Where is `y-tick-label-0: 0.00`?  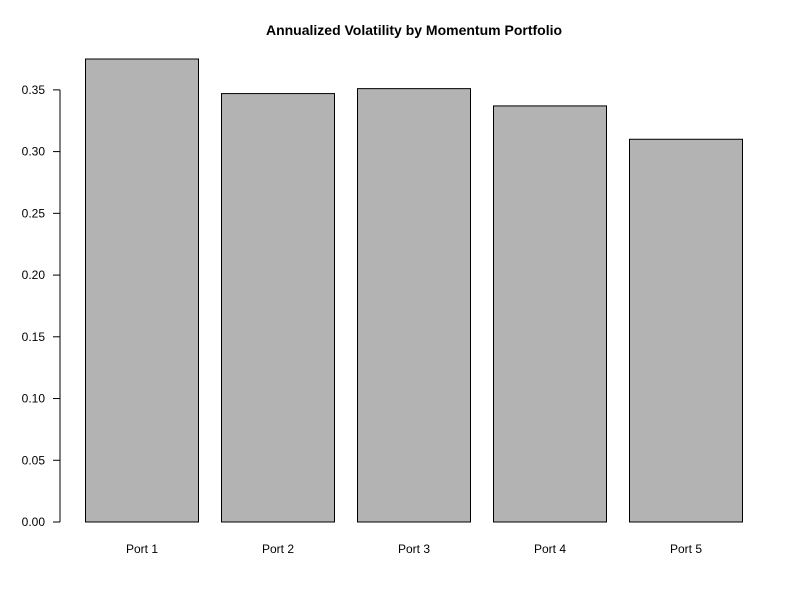 y-tick-label-0: 0.00 is located at coordinates (34, 522).